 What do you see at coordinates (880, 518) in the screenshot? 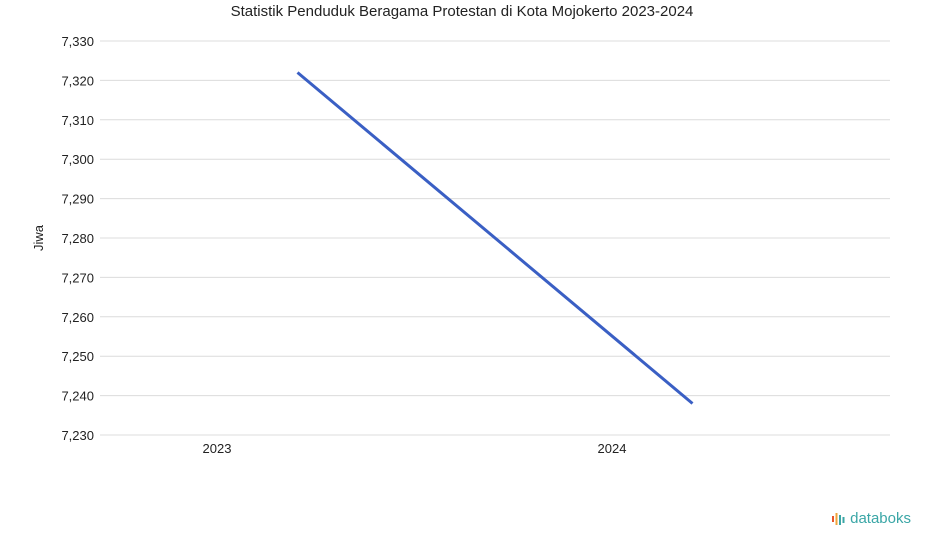
I see `brand-name: databoks` at bounding box center [880, 518].